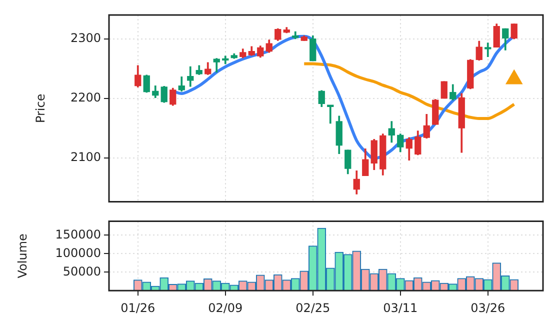 The image size is (556, 322). I want to click on y-tick-label: 150000, so click(78, 234).